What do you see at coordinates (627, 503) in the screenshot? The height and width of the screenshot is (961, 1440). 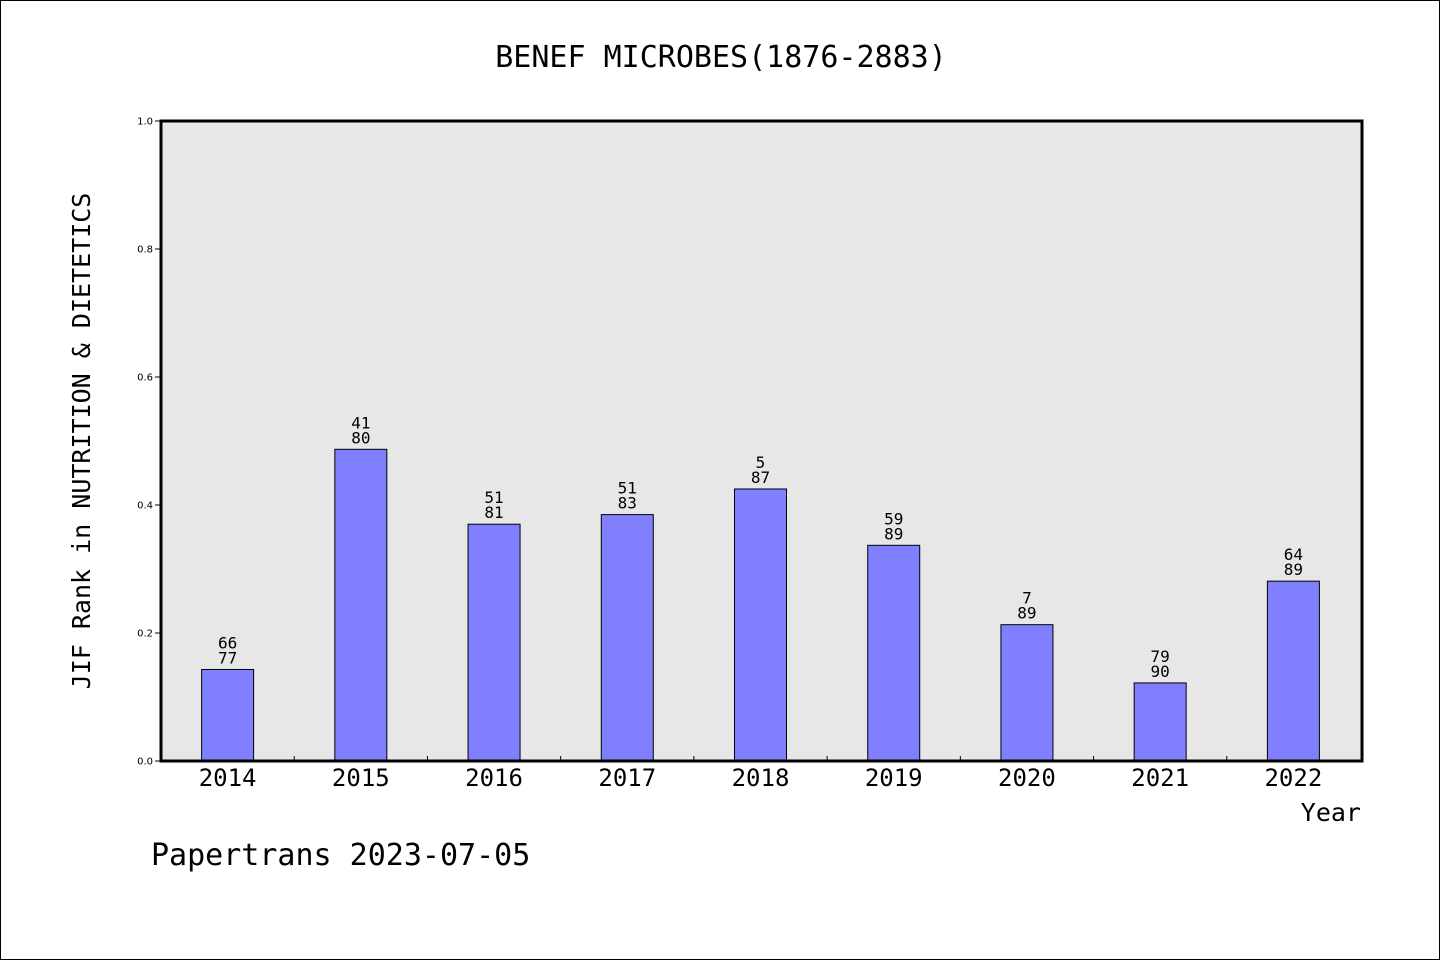 I see `bar-total-label-2017: 83` at bounding box center [627, 503].